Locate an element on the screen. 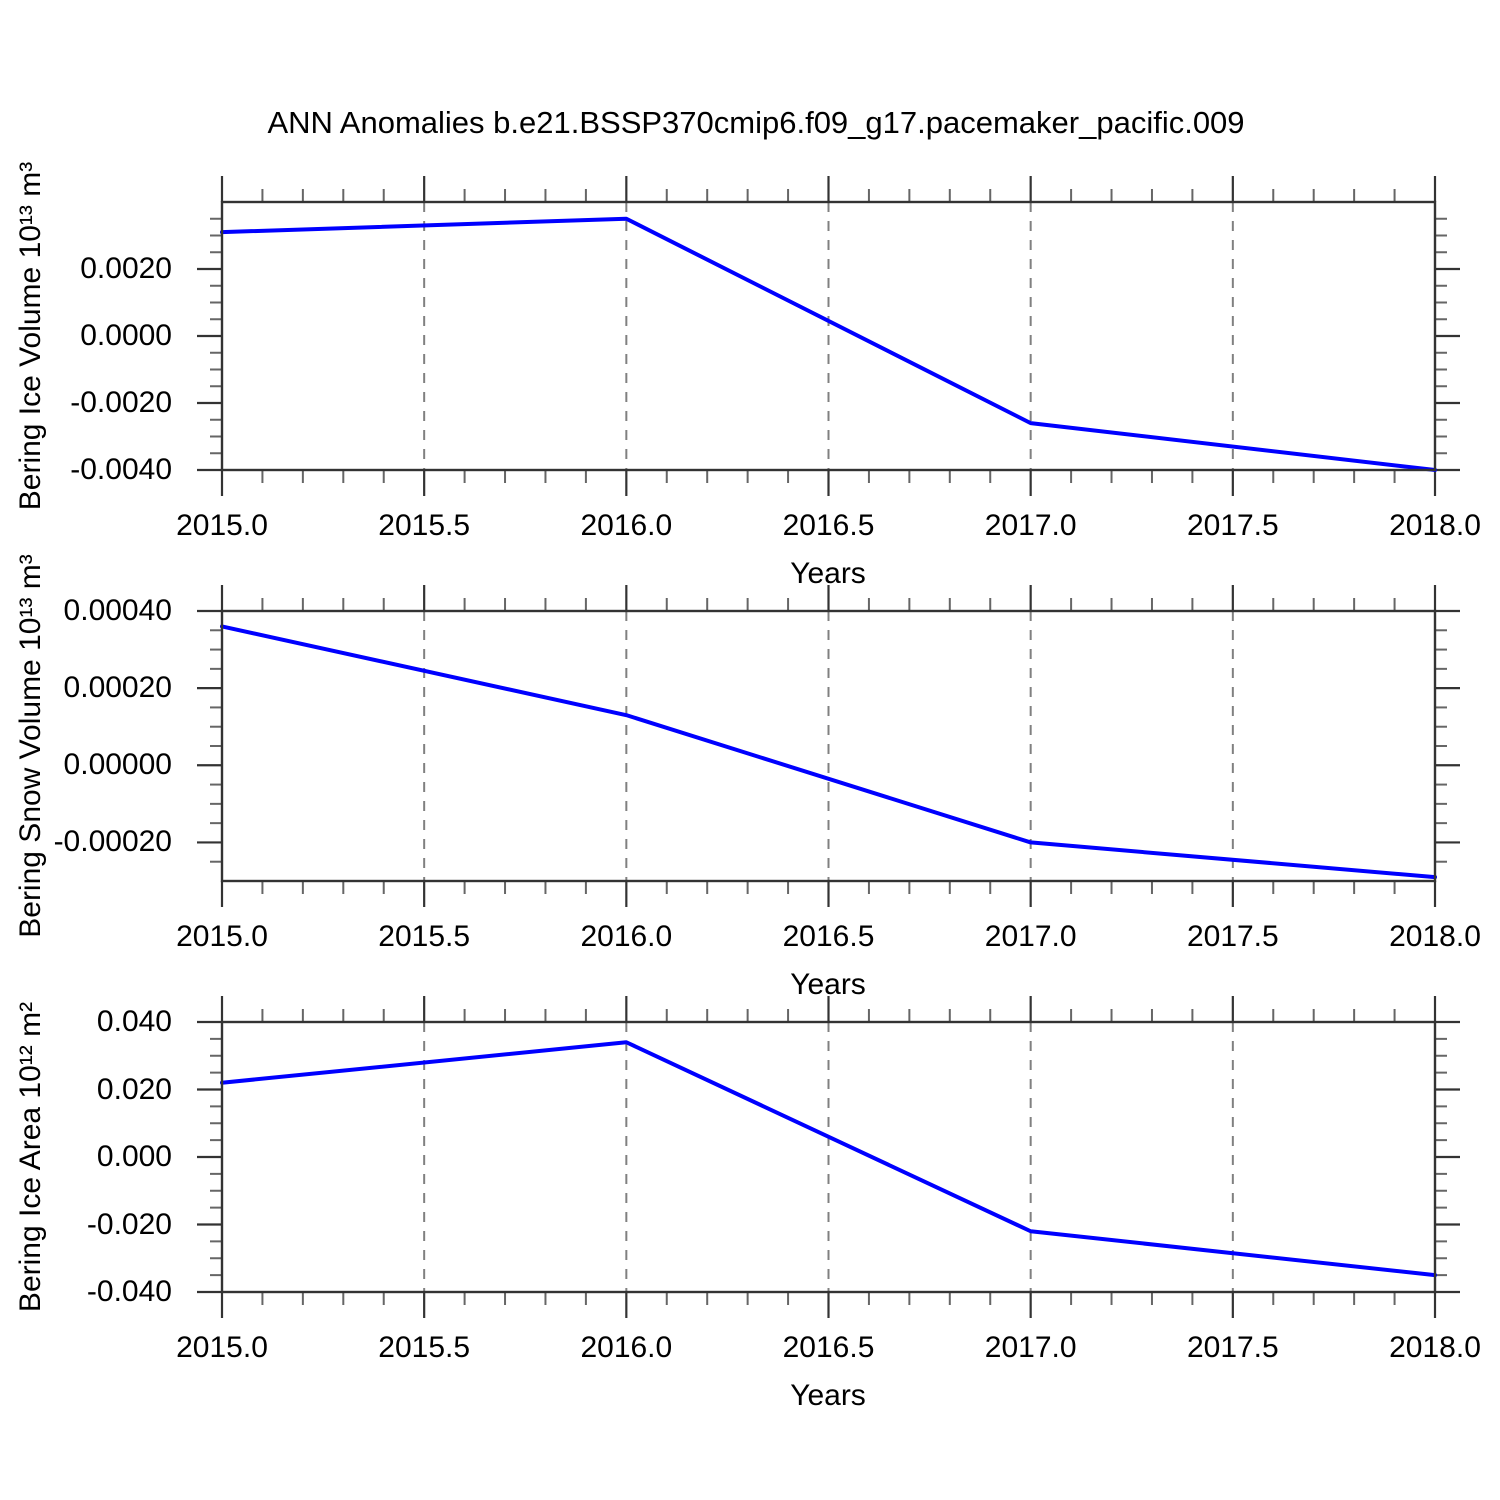 The width and height of the screenshot is (1500, 1500). panel-1-x-axis-title: Years is located at coordinates (828, 573).